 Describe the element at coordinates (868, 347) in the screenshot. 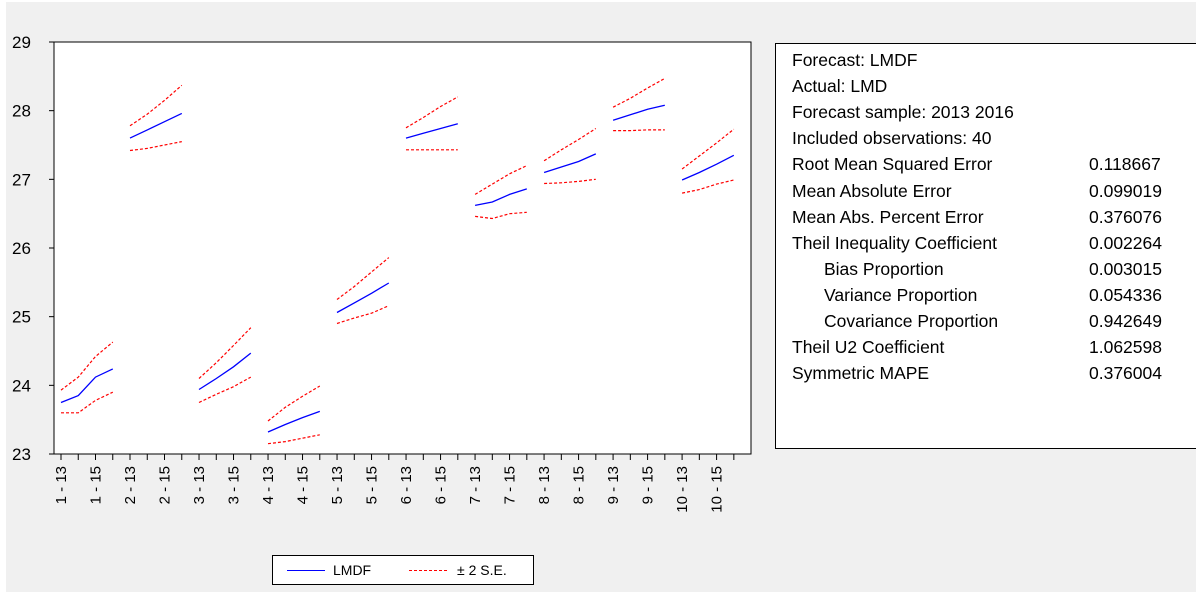

I see `stats-row-label: Theil U2 Coefficient` at that location.